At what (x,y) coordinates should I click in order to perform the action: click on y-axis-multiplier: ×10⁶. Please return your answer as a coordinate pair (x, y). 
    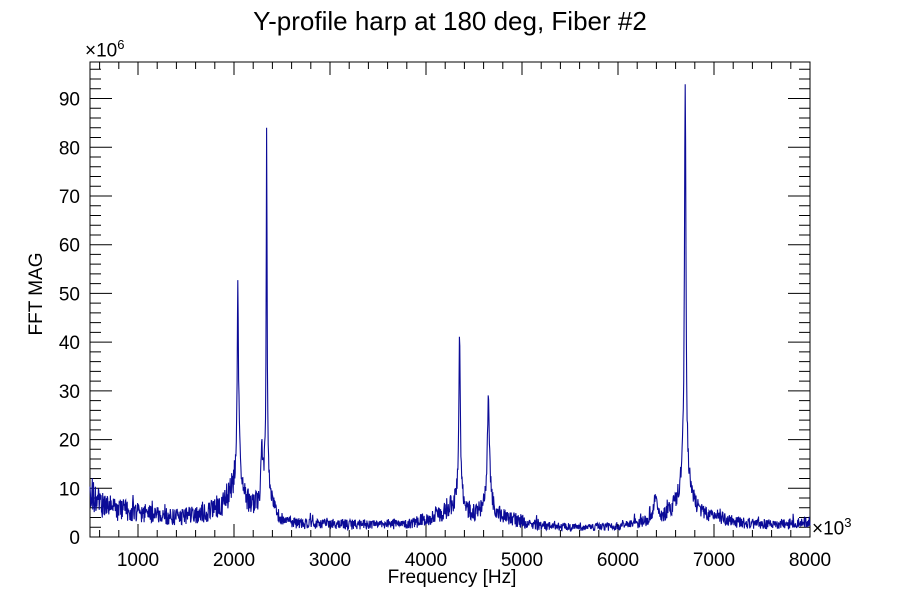
    Looking at the image, I should click on (104, 49).